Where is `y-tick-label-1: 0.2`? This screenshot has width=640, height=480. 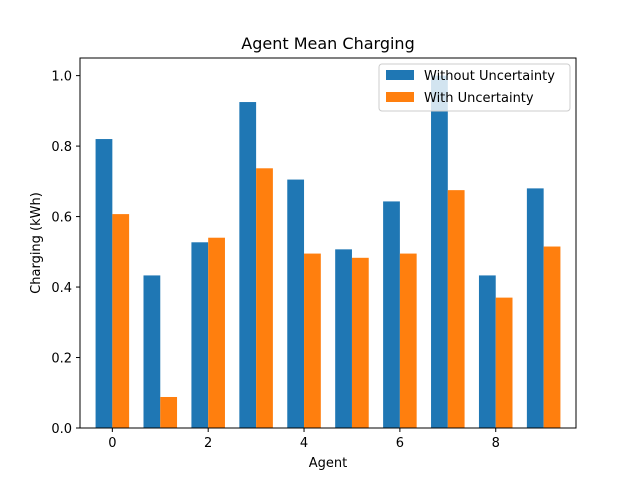 y-tick-label-1: 0.2 is located at coordinates (61, 359).